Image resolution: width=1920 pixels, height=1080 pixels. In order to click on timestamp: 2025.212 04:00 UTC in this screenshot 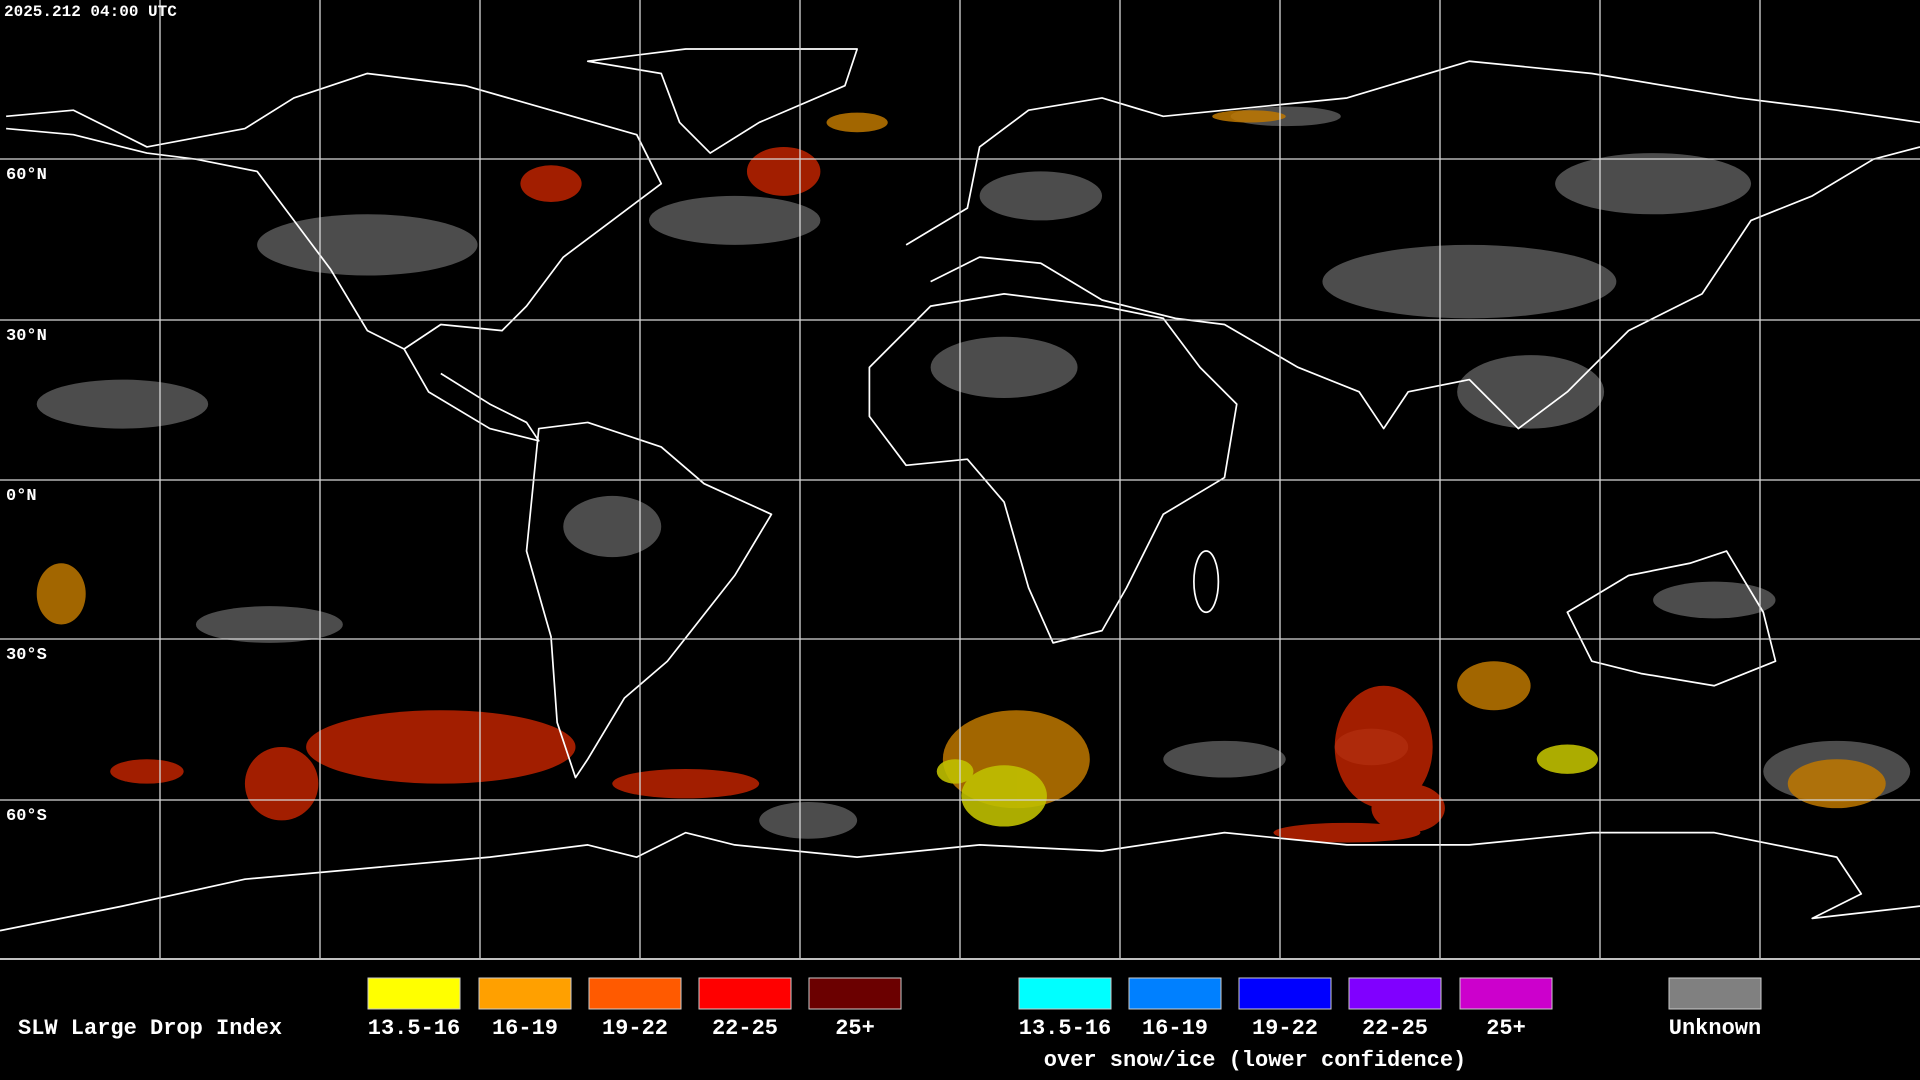, I will do `click(90, 12)`.